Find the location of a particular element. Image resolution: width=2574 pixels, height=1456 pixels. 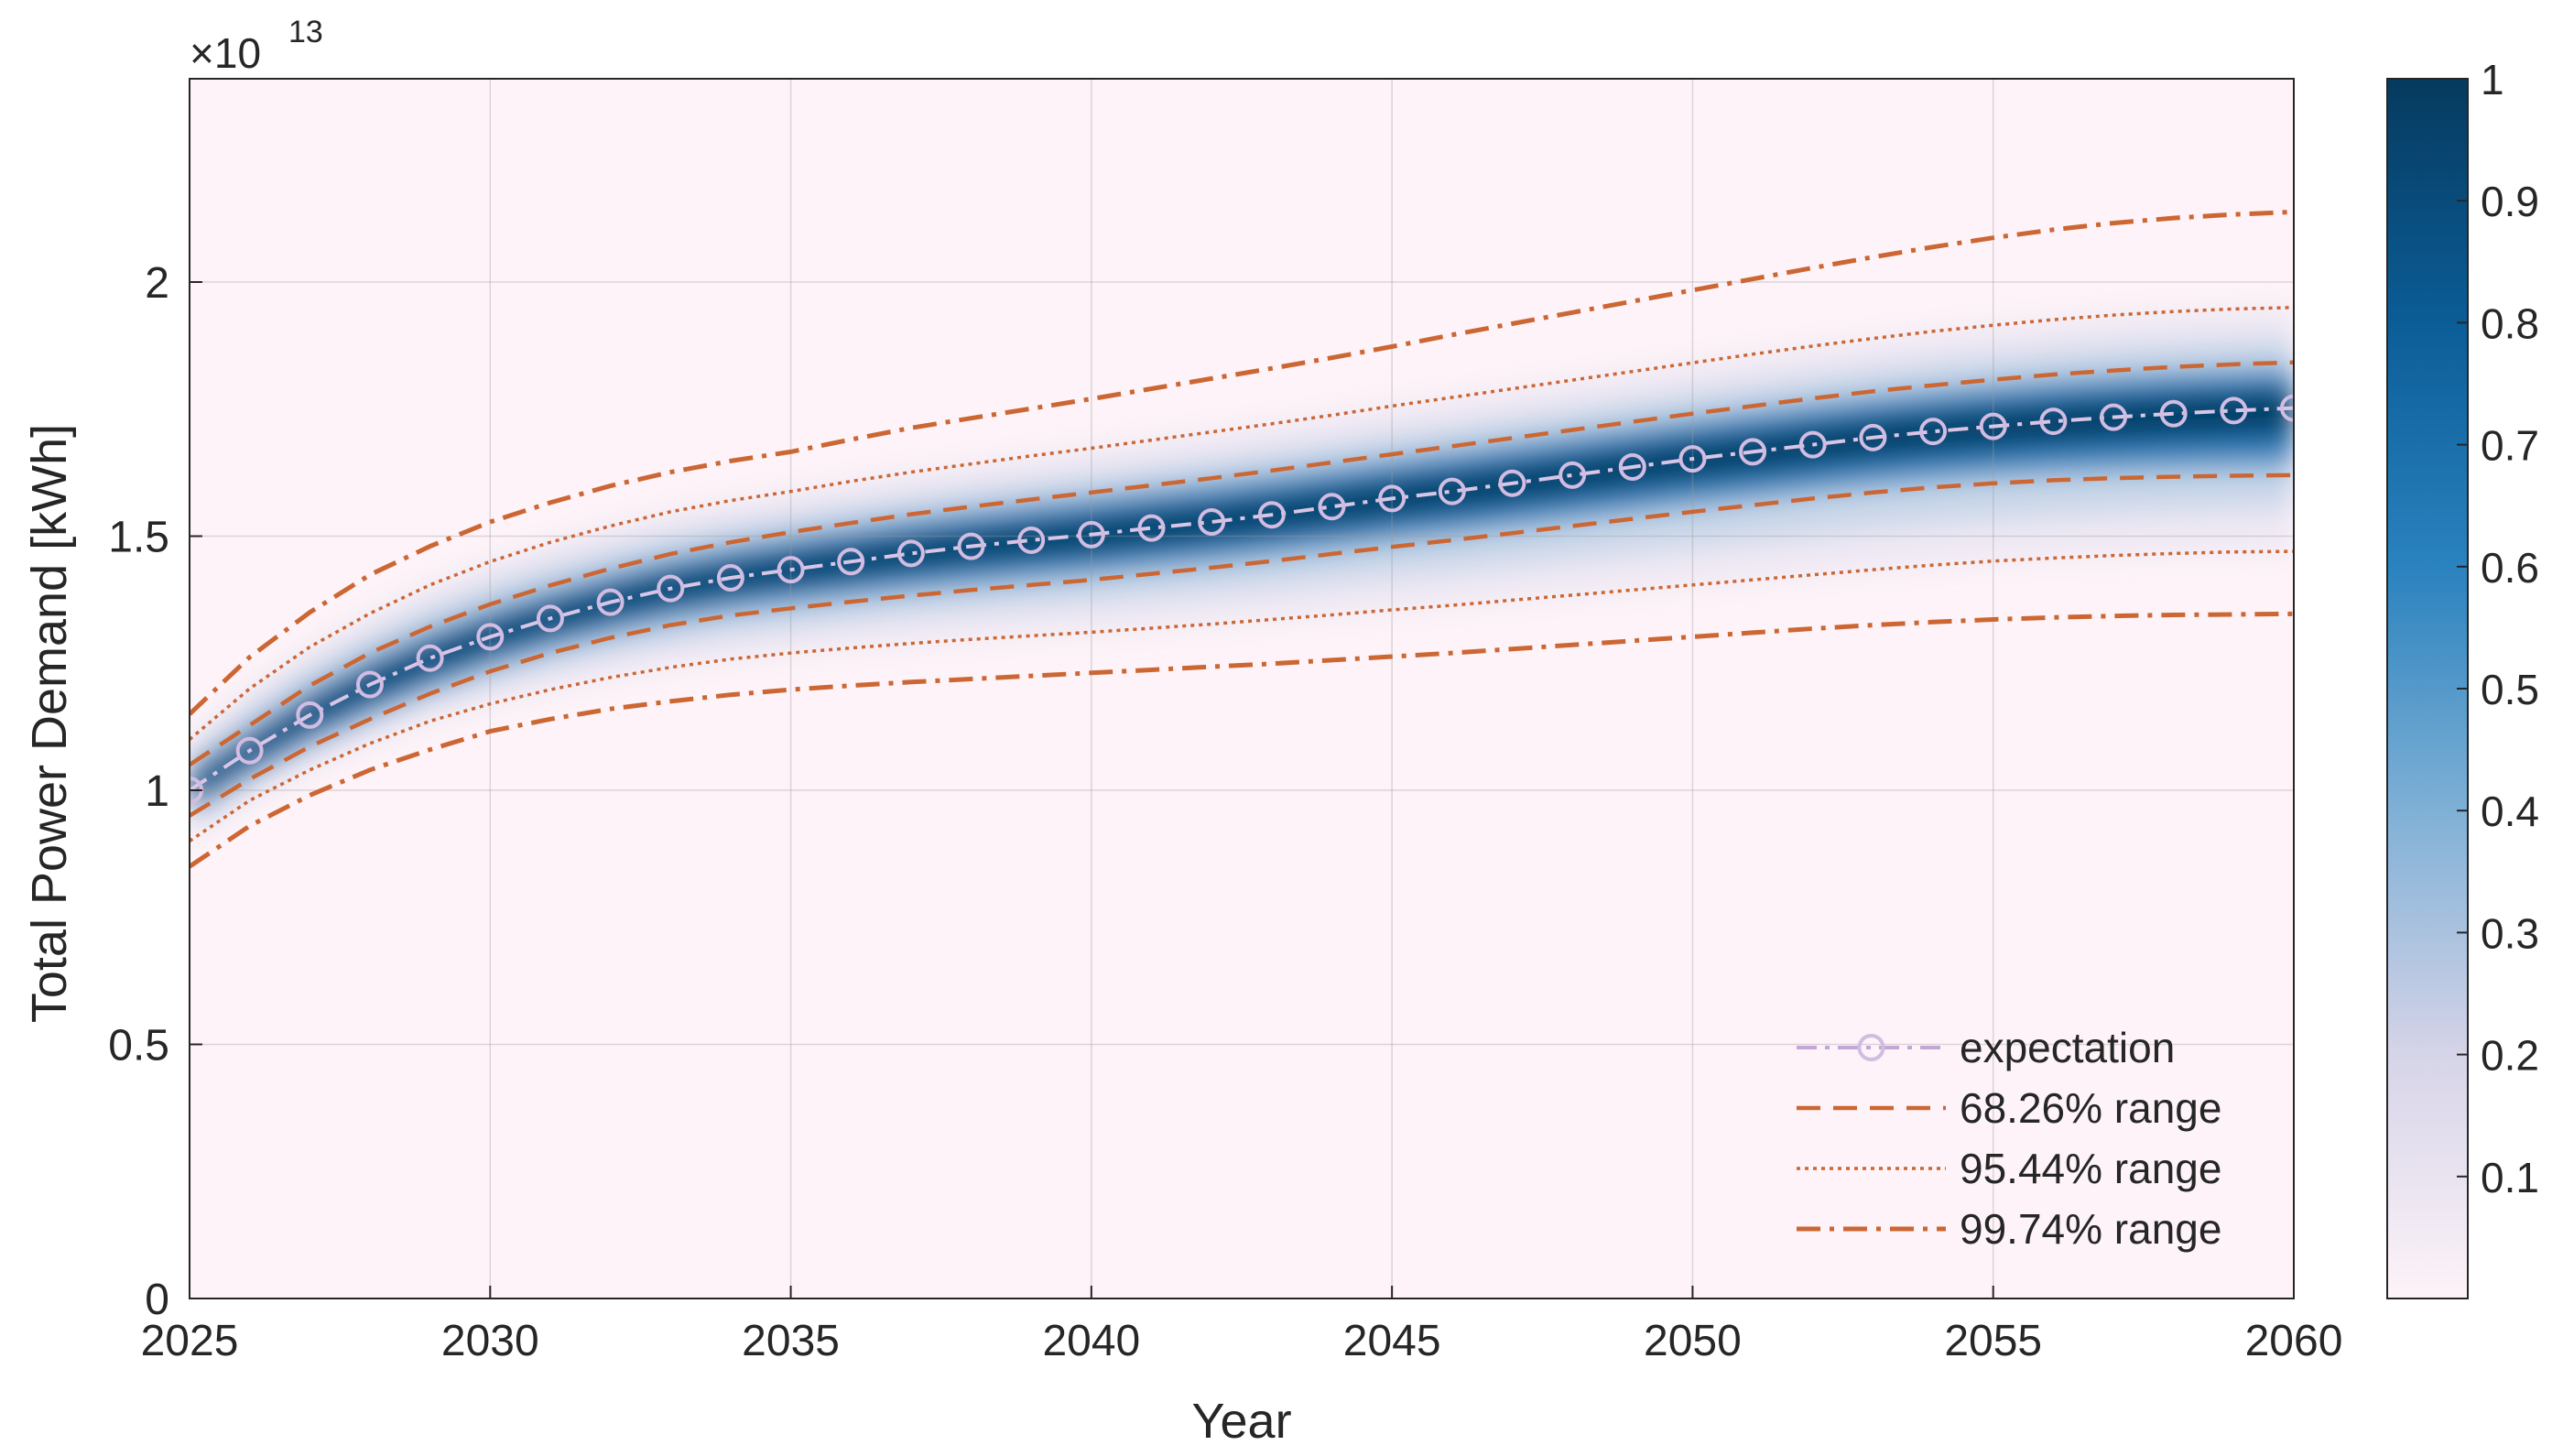

y-axis-ticks: 0 0.5 1 1.5 2 is located at coordinates (155, 791).